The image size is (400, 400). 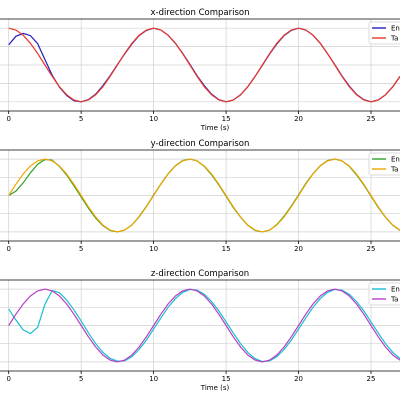 I want to click on x-x-axis-label: Time (s), so click(x=215, y=128).